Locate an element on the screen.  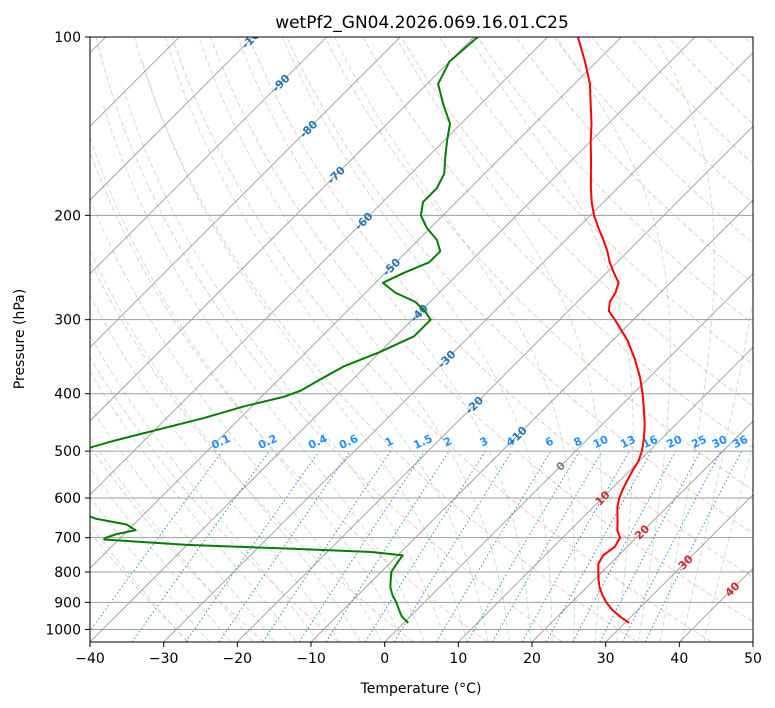
x-tick-label: 0 is located at coordinates (384, 659).